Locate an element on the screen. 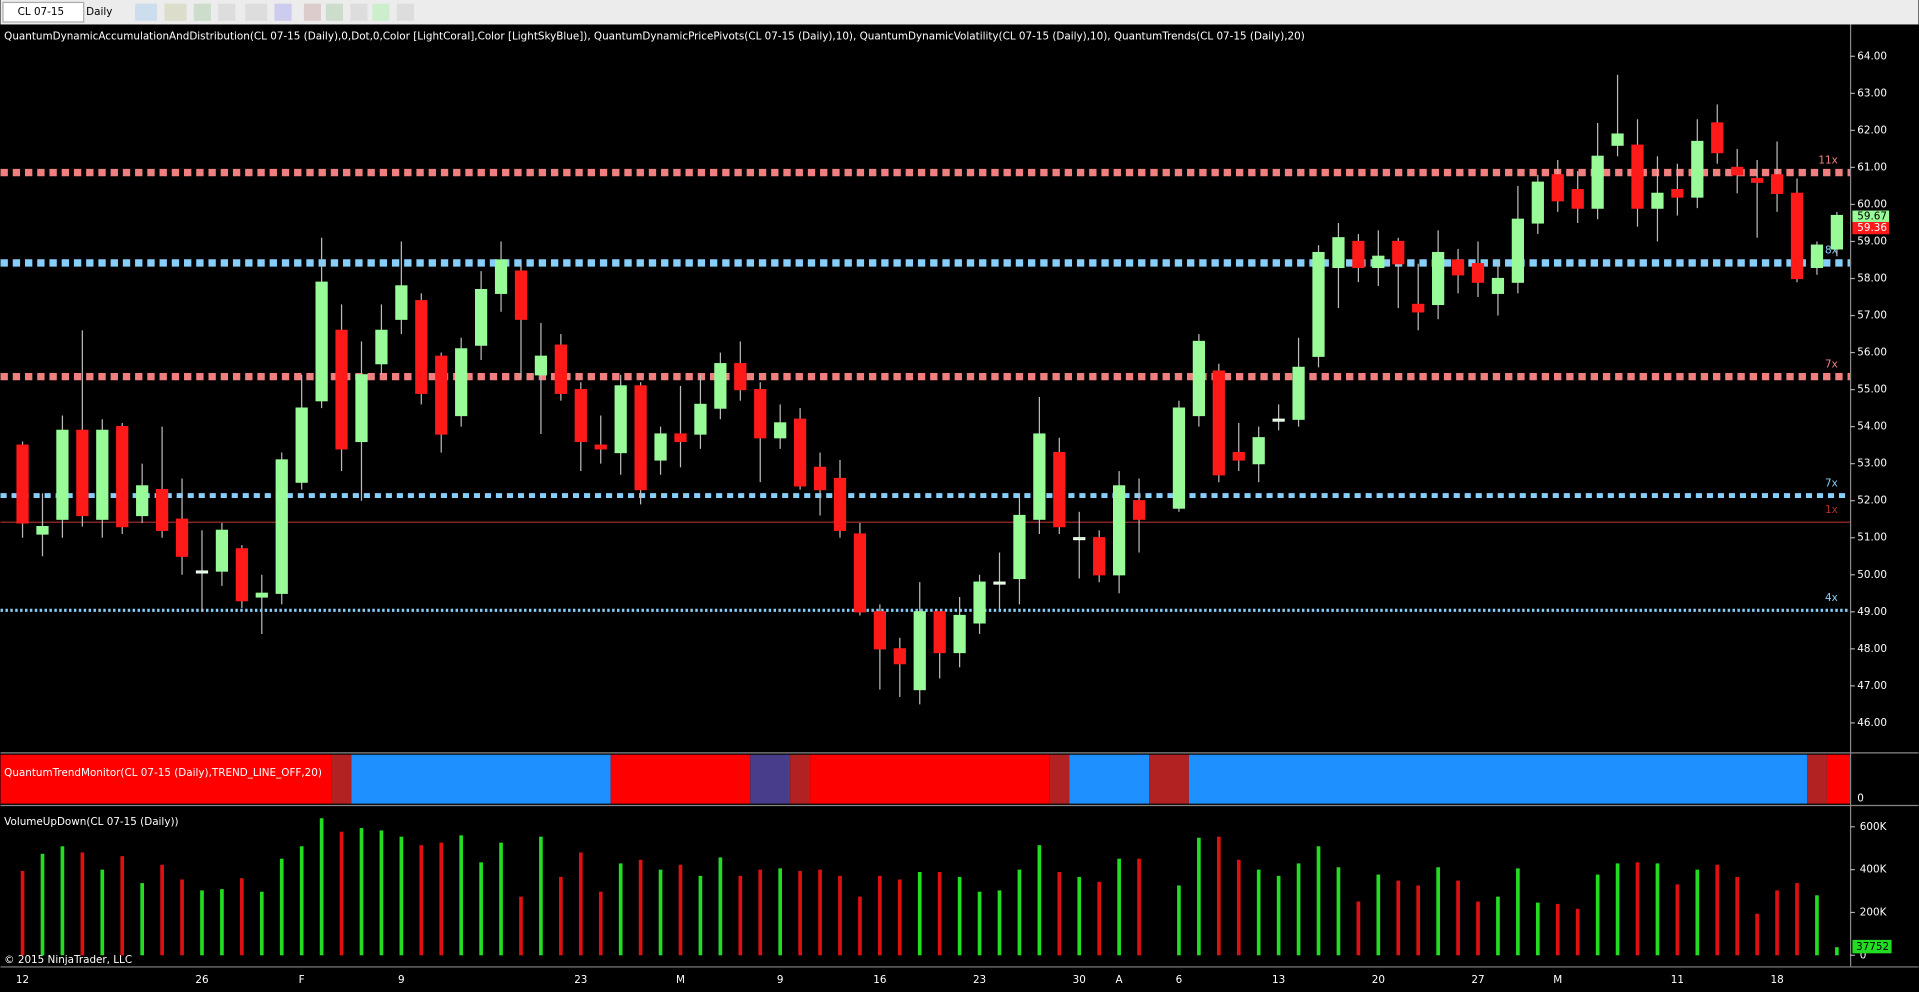 The height and width of the screenshot is (992, 1919). interval: Daily is located at coordinates (99, 12).